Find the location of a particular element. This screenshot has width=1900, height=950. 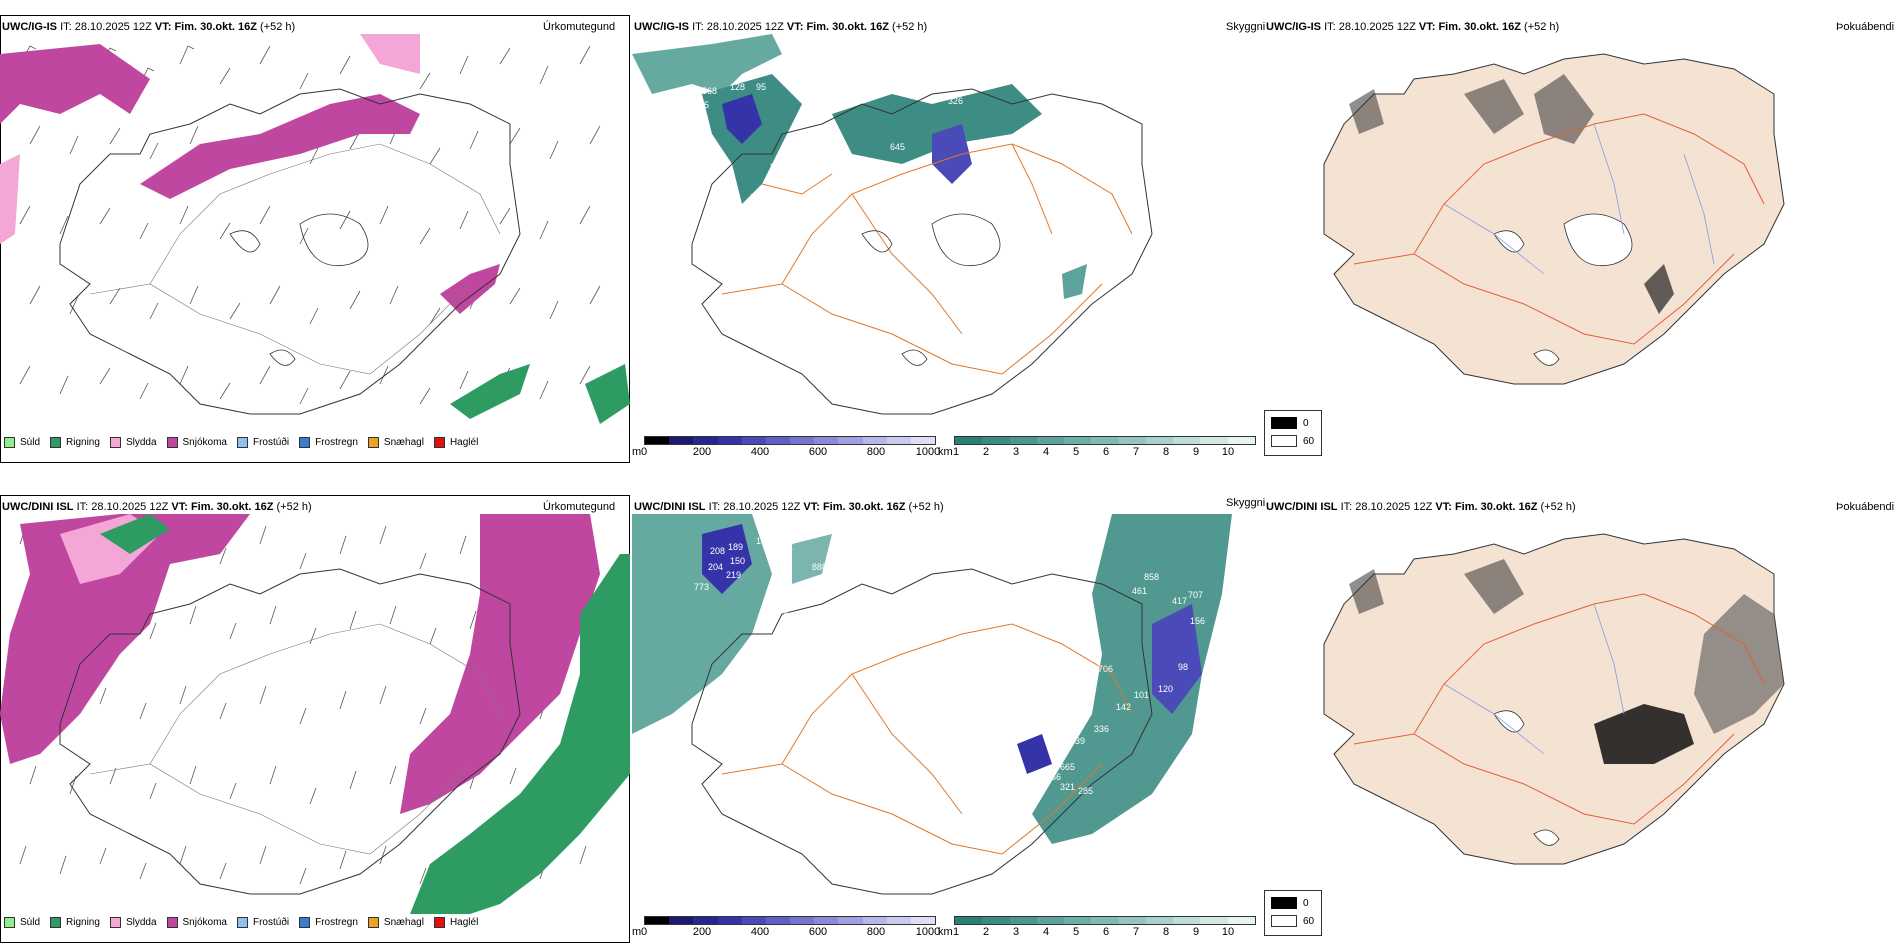

low-visibility-area is located at coordinates (1132, 679).